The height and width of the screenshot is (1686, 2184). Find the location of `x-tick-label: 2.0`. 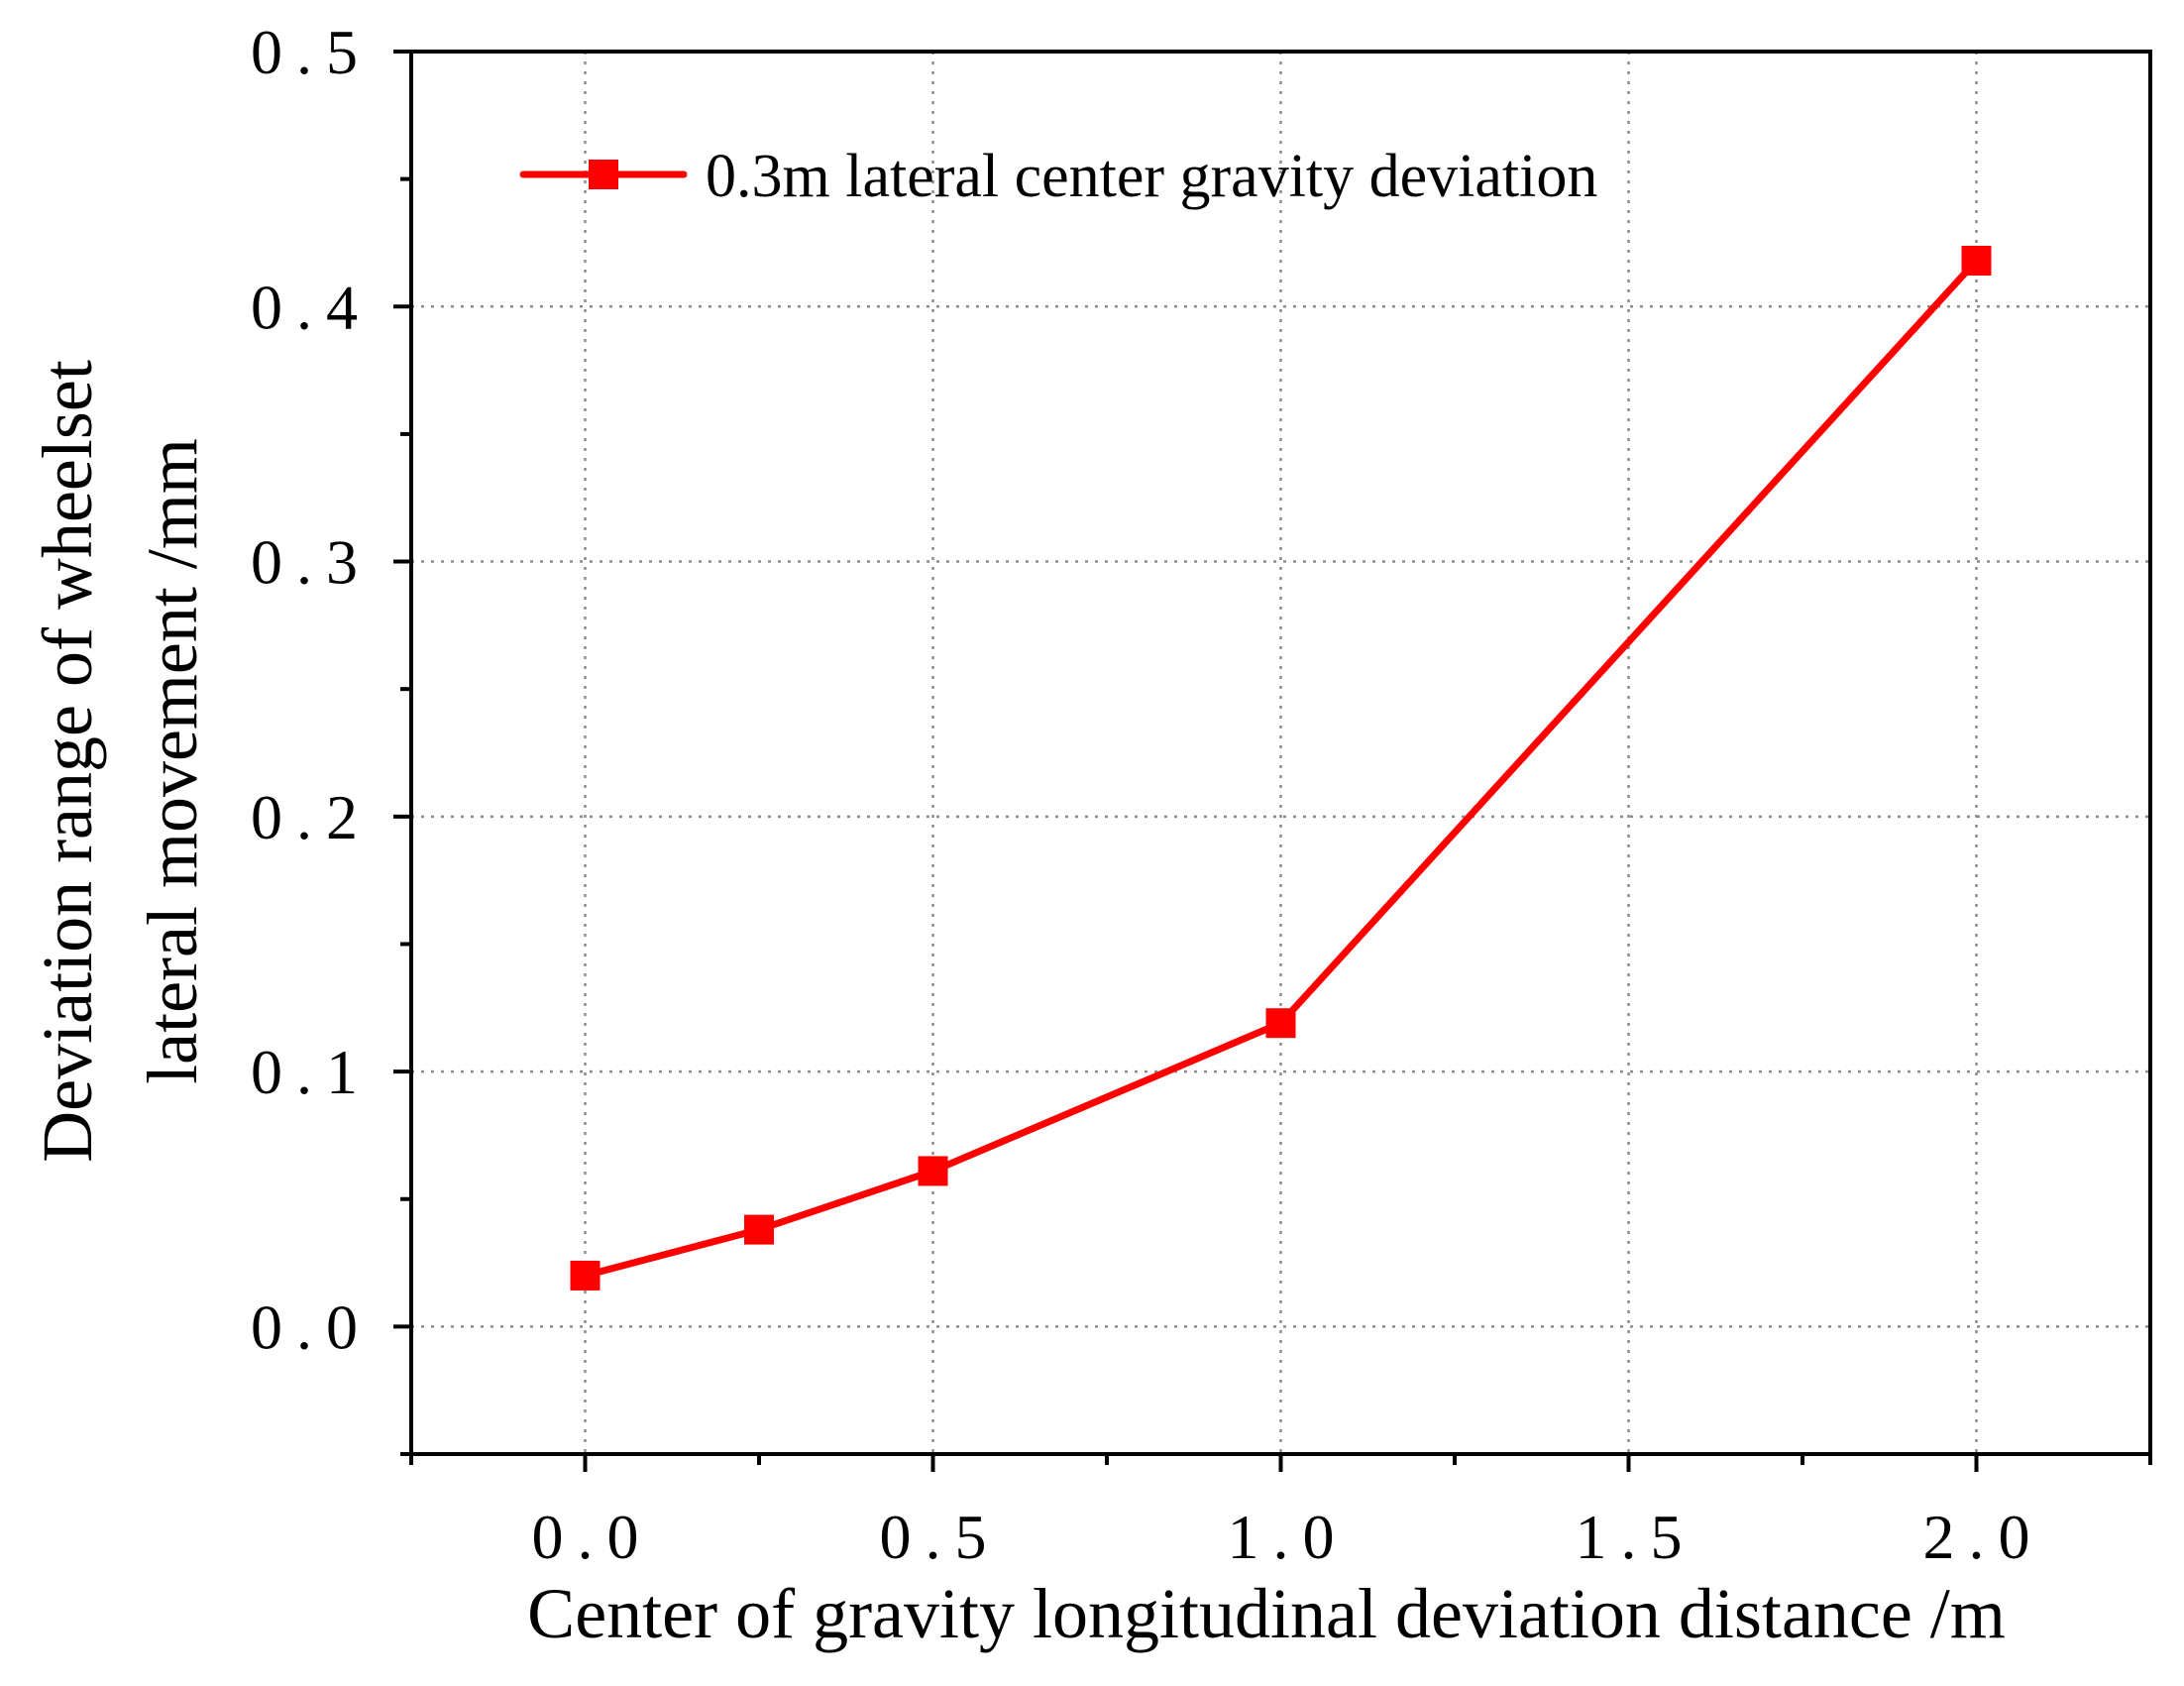

x-tick-label: 2.0 is located at coordinates (1983, 1537).